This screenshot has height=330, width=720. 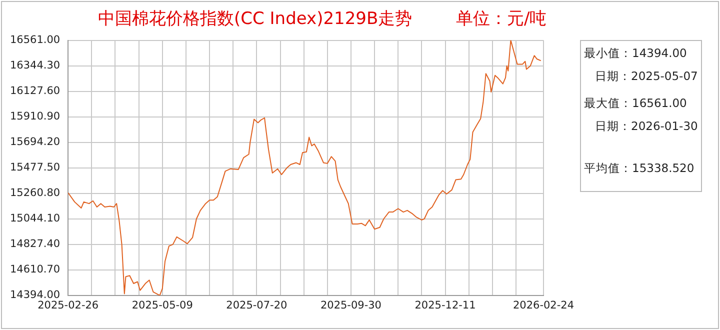 I want to click on chart-subtitle: 单位：元/吨, so click(x=501, y=19).